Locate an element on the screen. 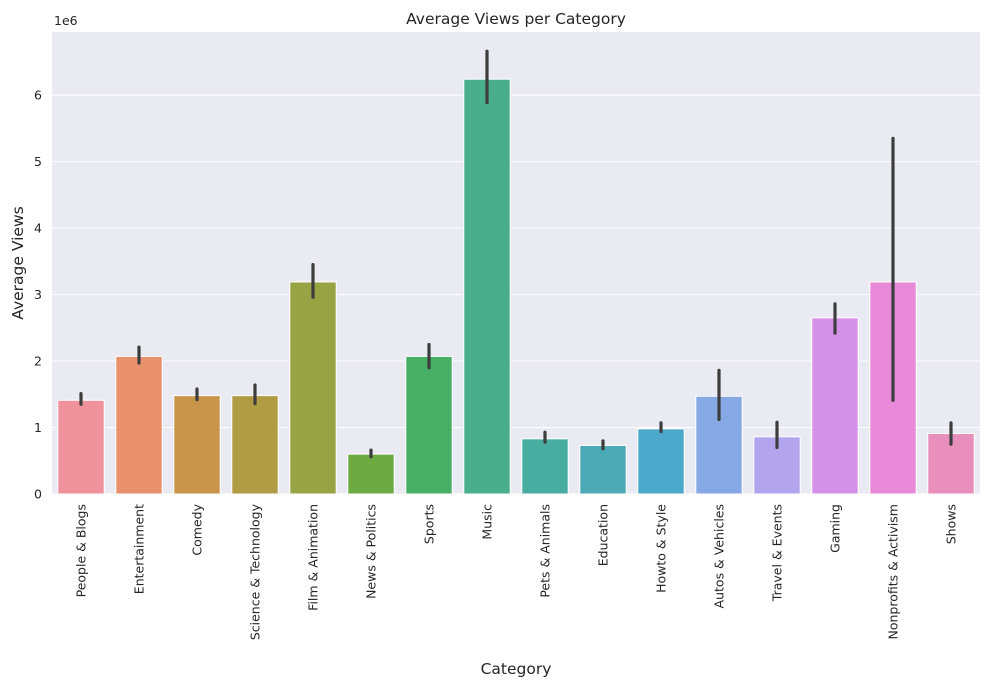  x-tick-label: Entertainment is located at coordinates (139, 549).